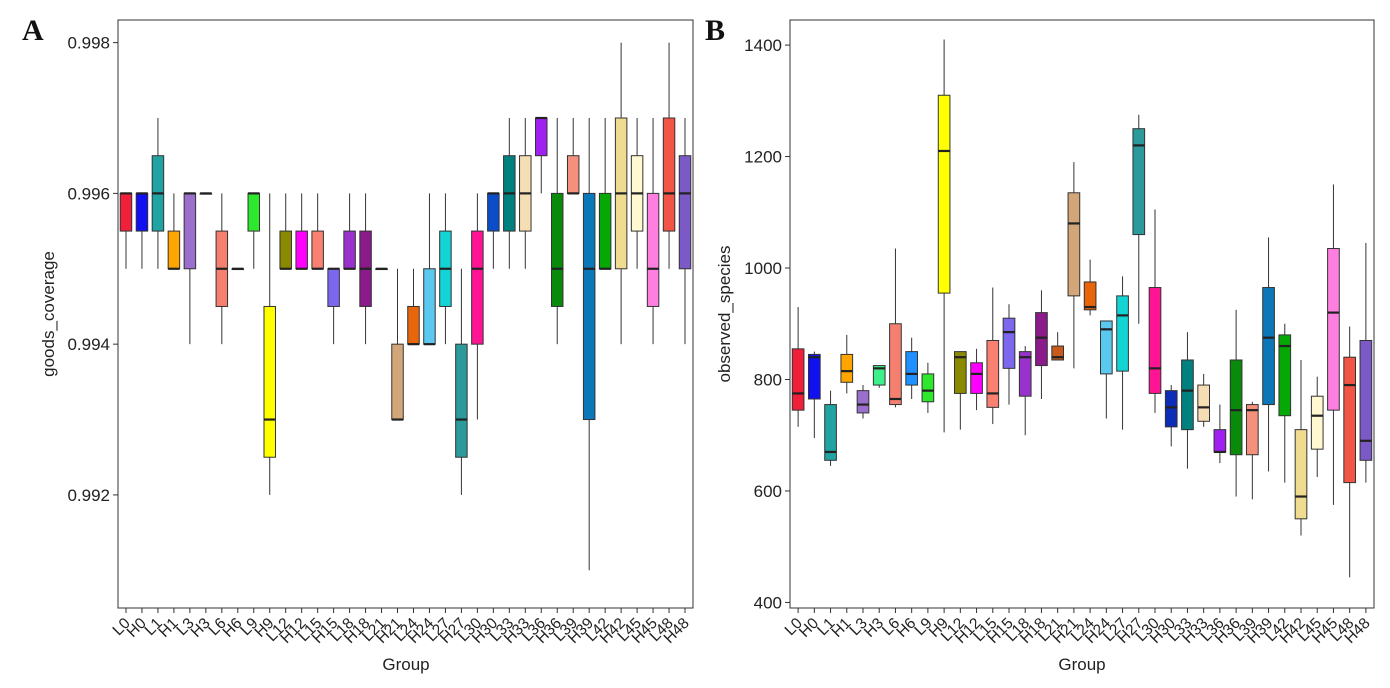 This screenshot has height=688, width=1390. What do you see at coordinates (768, 491) in the screenshot?
I see `y-tick-label: 600` at bounding box center [768, 491].